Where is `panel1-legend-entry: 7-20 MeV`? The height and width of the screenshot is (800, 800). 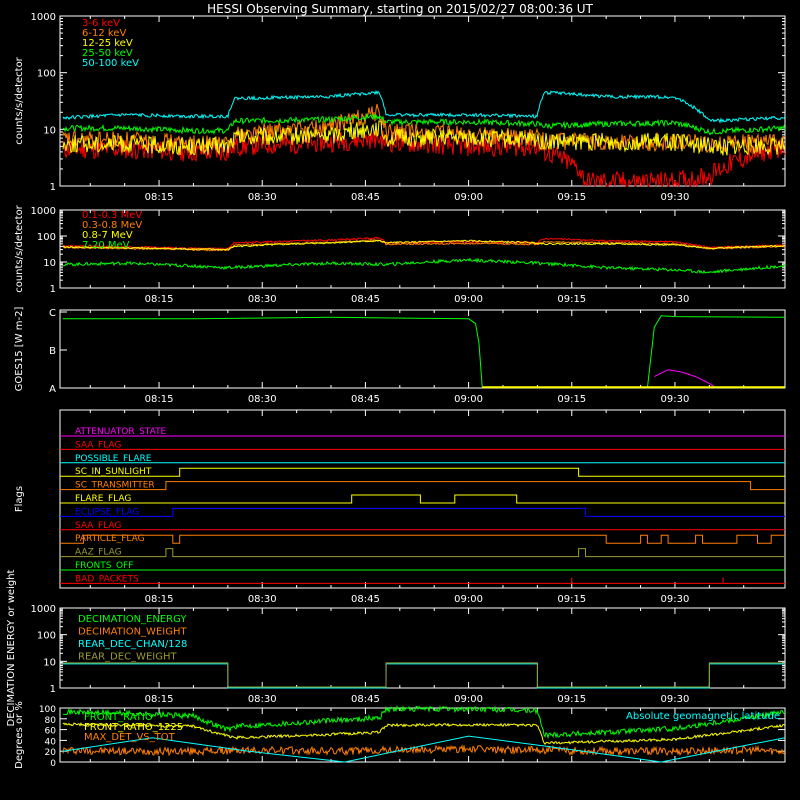 panel1-legend-entry: 7-20 MeV is located at coordinates (106, 245).